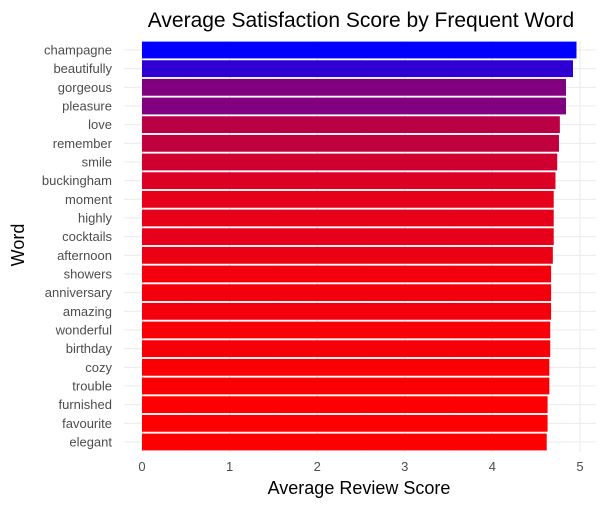 The width and height of the screenshot is (608, 506). What do you see at coordinates (354, 106) in the screenshot?
I see `bar-pleasure` at bounding box center [354, 106].